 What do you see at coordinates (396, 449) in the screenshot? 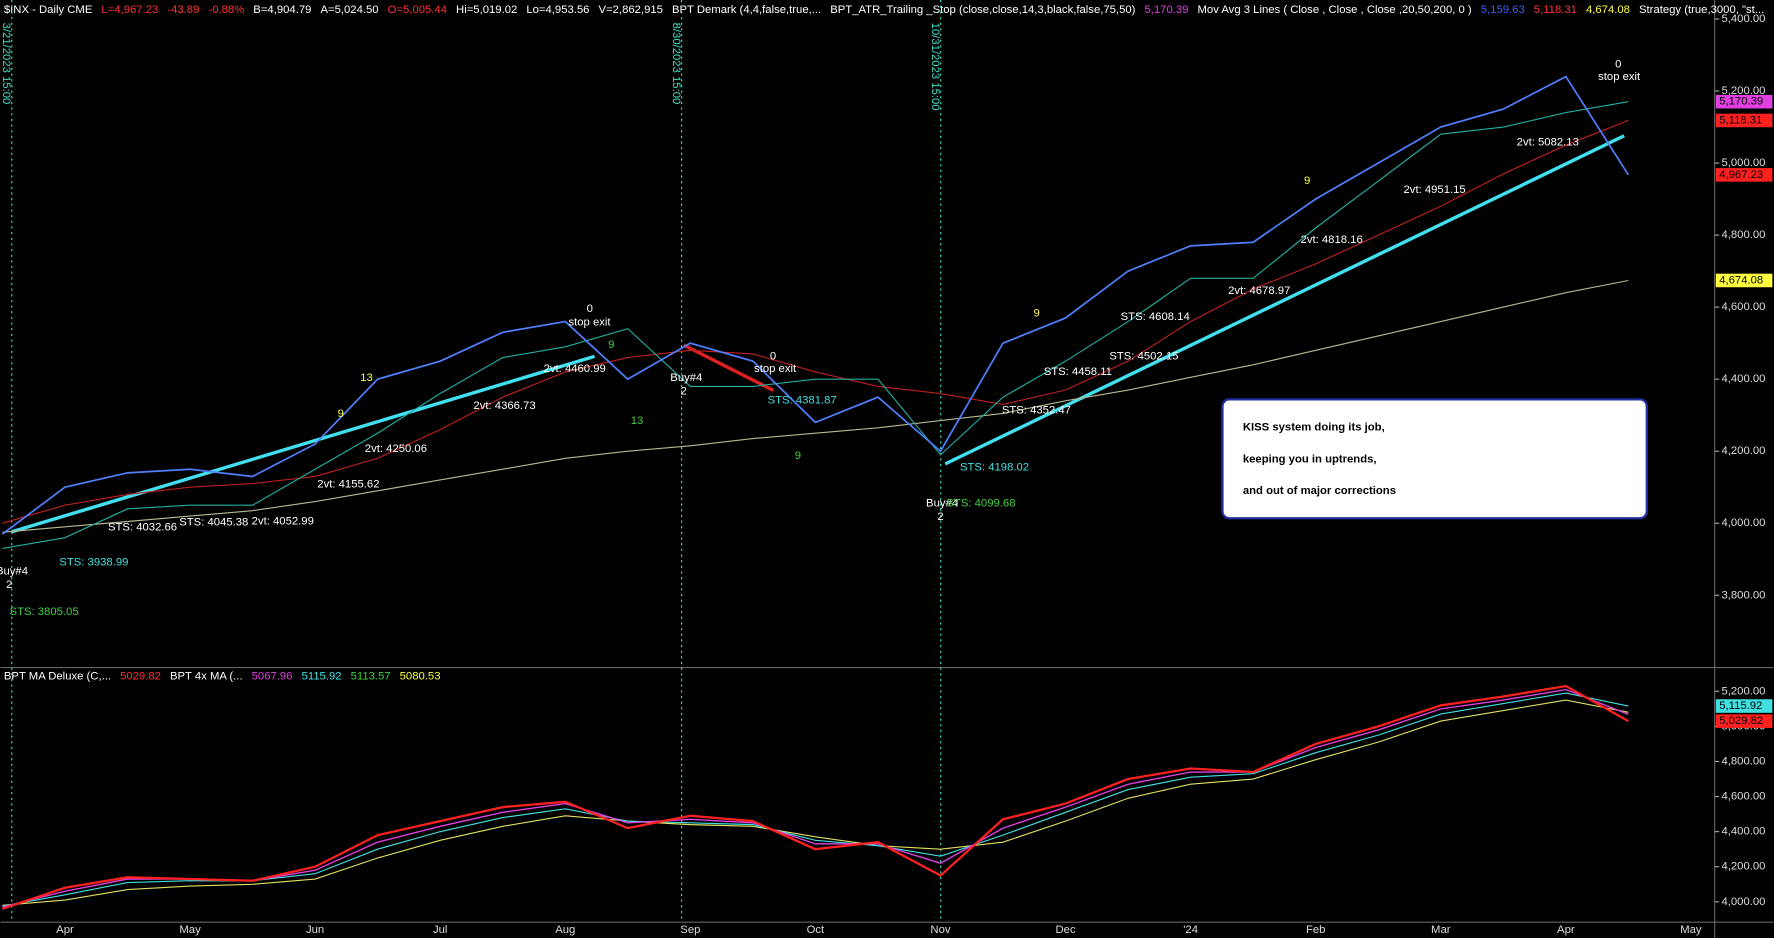
I see `annotation: 2vt: 4250.06` at bounding box center [396, 449].